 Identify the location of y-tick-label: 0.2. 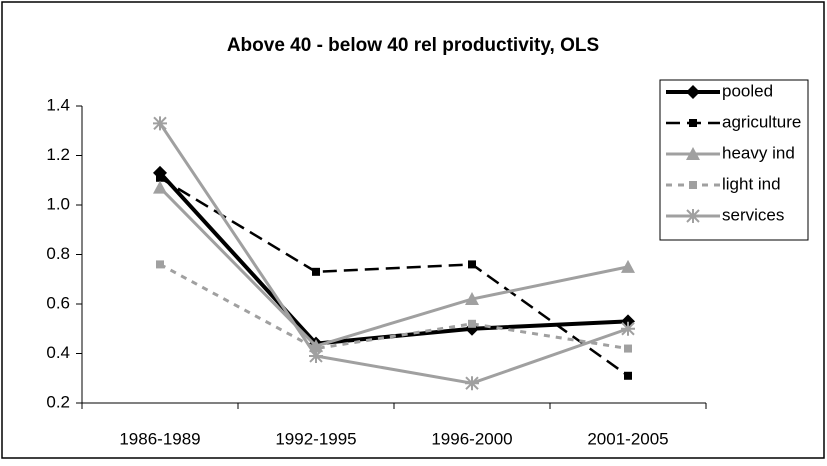
(58, 401).